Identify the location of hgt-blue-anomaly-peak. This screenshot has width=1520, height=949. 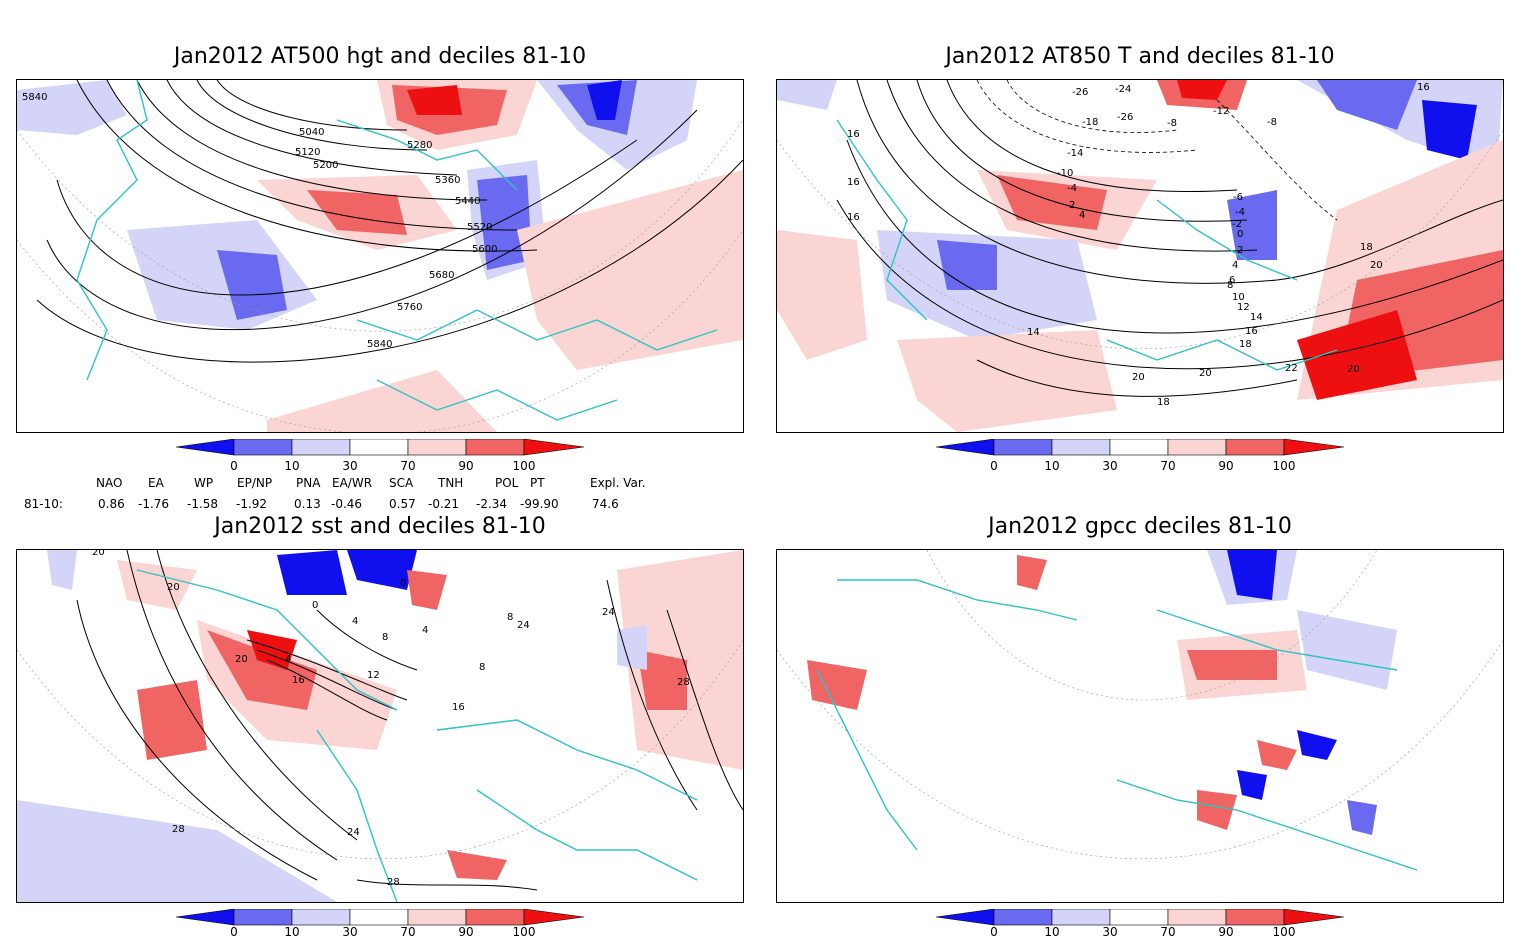
(604, 100).